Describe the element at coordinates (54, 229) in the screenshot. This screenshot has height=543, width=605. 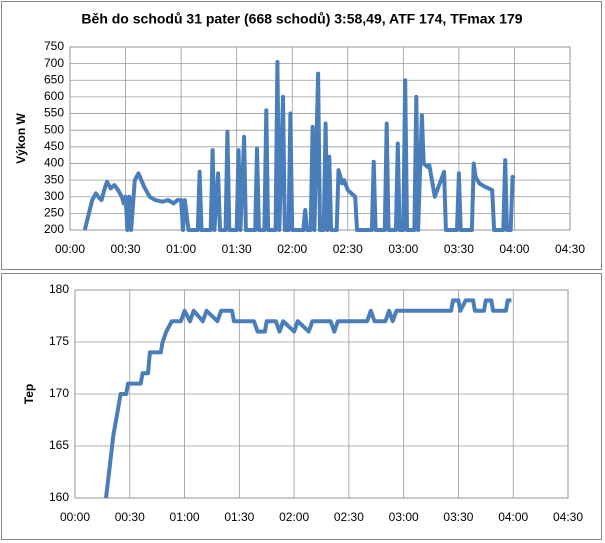
I see `y-tick-label: 200` at that location.